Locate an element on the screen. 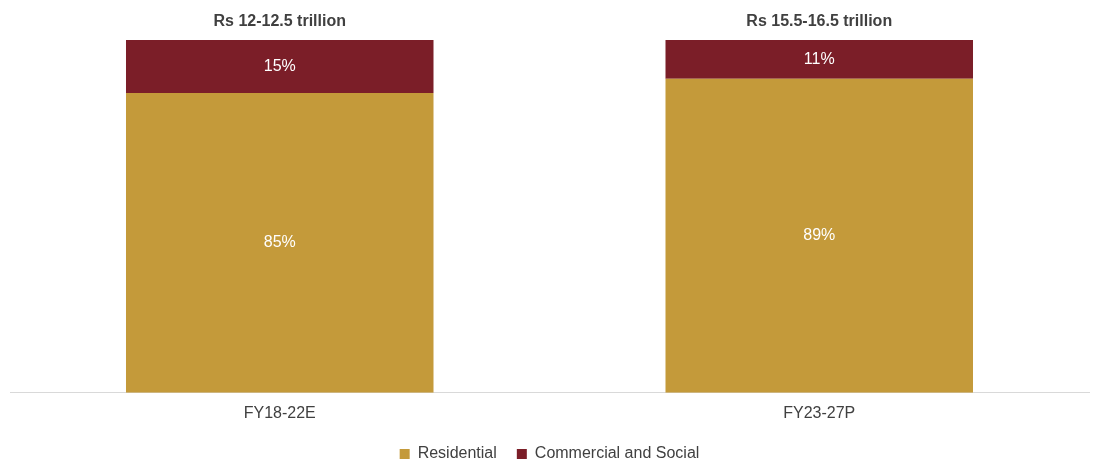  data-label: 11% is located at coordinates (819, 58).